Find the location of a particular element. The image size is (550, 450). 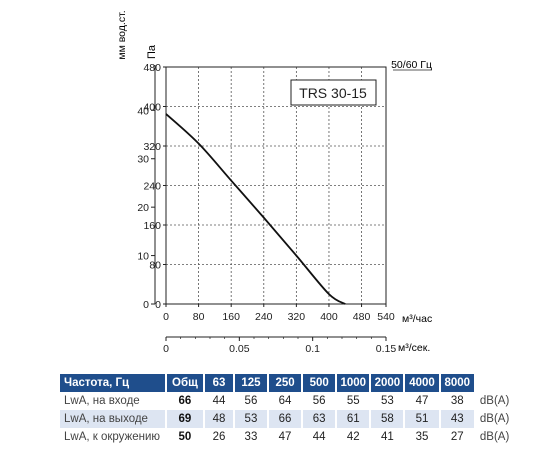

header-500: 500 is located at coordinates (320, 383).